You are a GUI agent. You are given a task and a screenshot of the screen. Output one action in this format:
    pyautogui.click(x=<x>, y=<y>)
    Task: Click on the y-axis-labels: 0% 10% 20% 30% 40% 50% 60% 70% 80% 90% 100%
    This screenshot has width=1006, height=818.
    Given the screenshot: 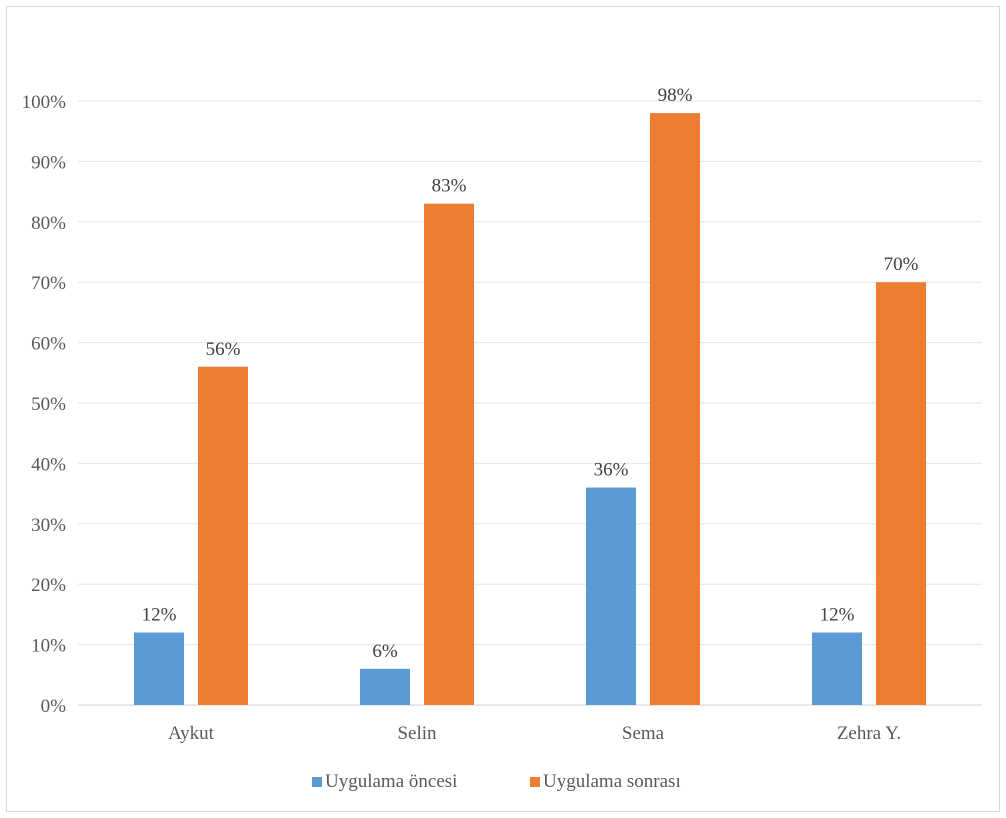 What is the action you would take?
    pyautogui.click(x=44, y=404)
    